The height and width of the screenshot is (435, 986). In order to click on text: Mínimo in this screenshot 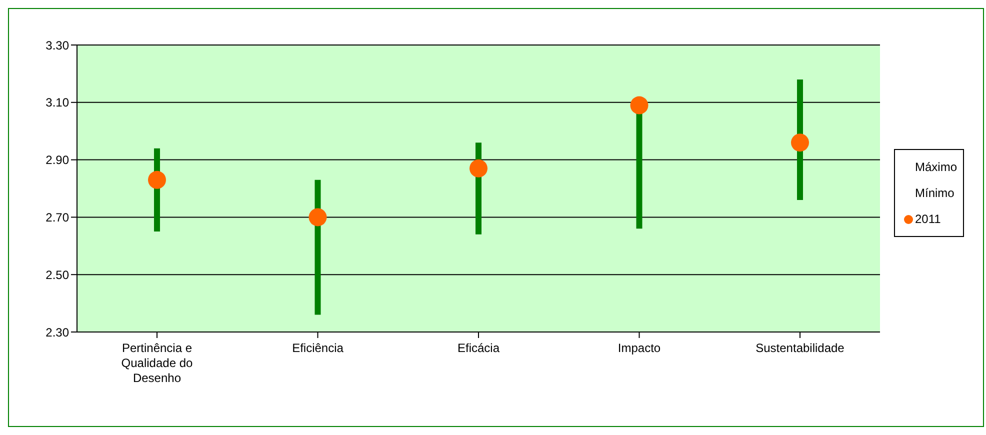, I will do `click(934, 193)`.